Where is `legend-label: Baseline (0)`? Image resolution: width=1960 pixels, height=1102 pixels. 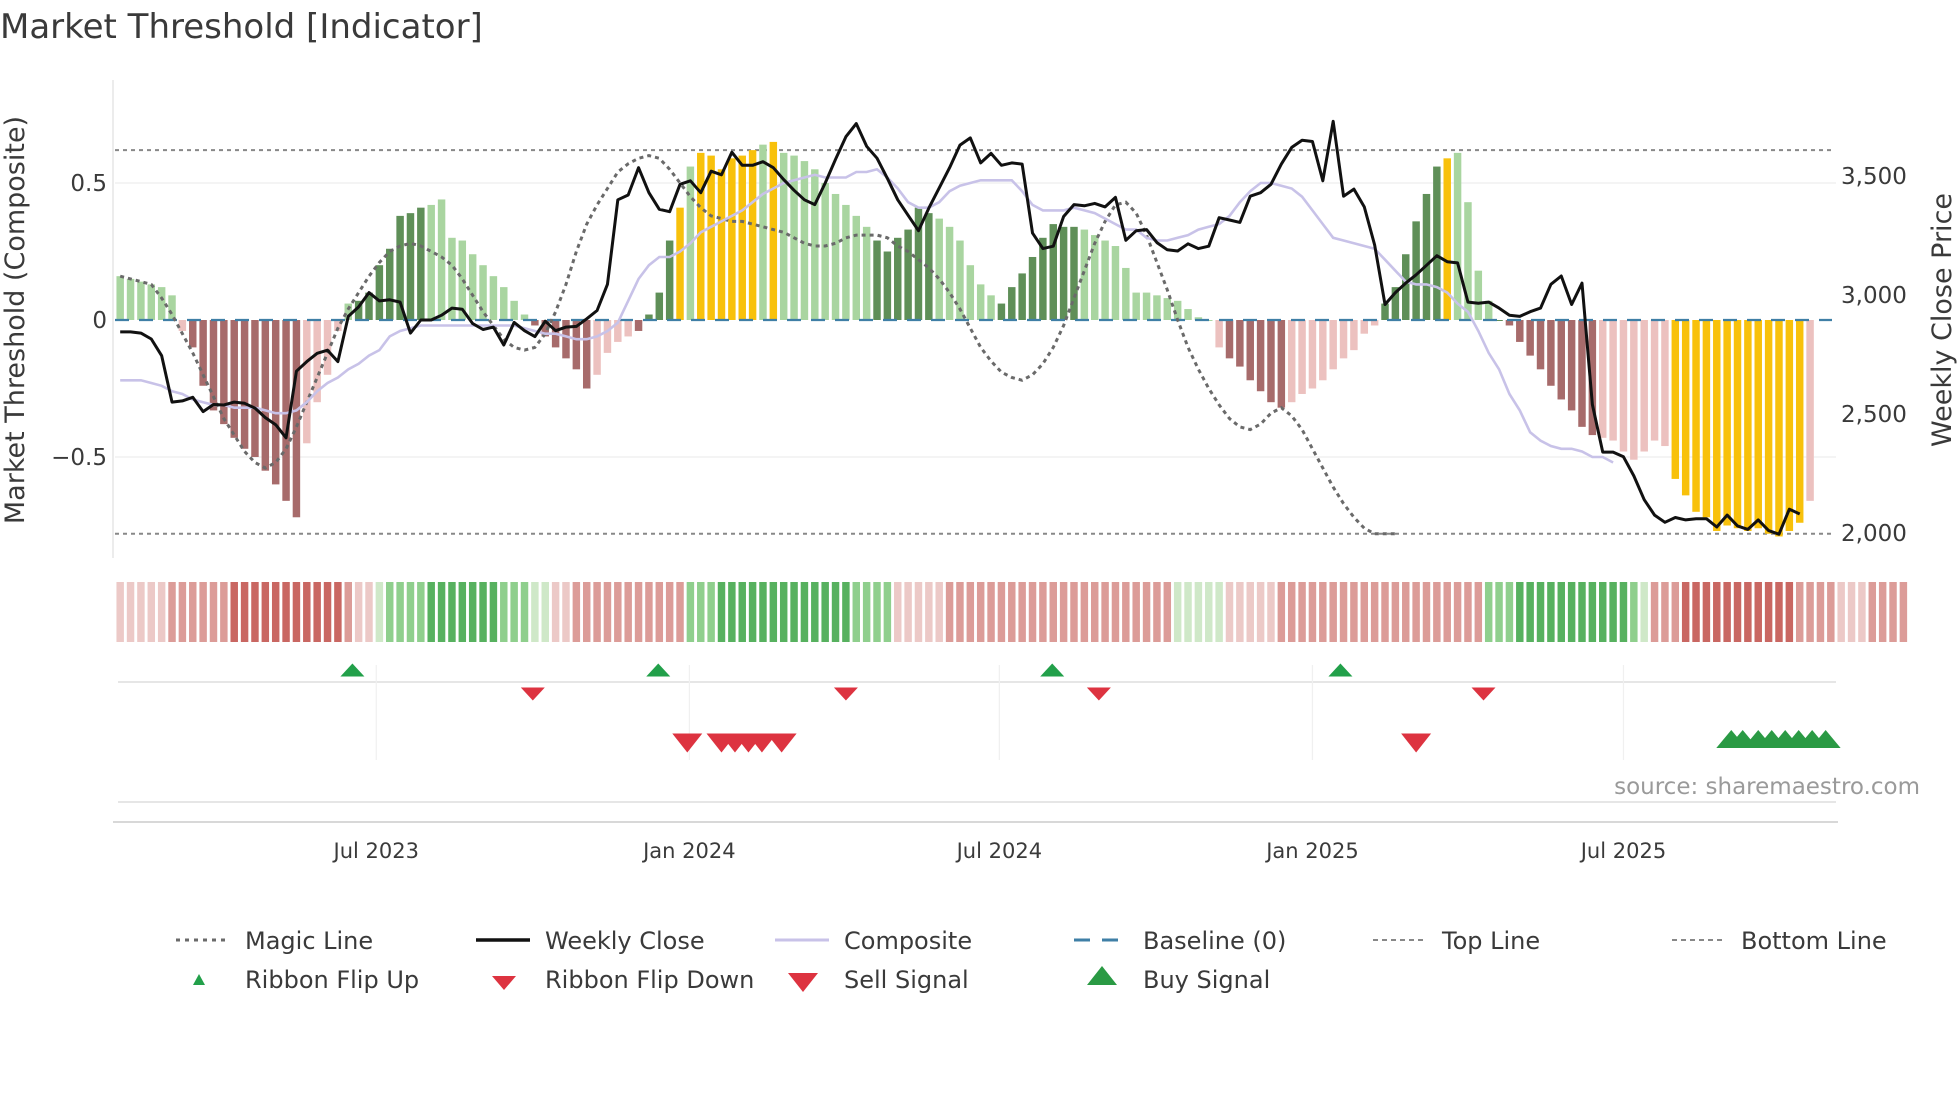
legend-label: Baseline (0) is located at coordinates (1214, 941).